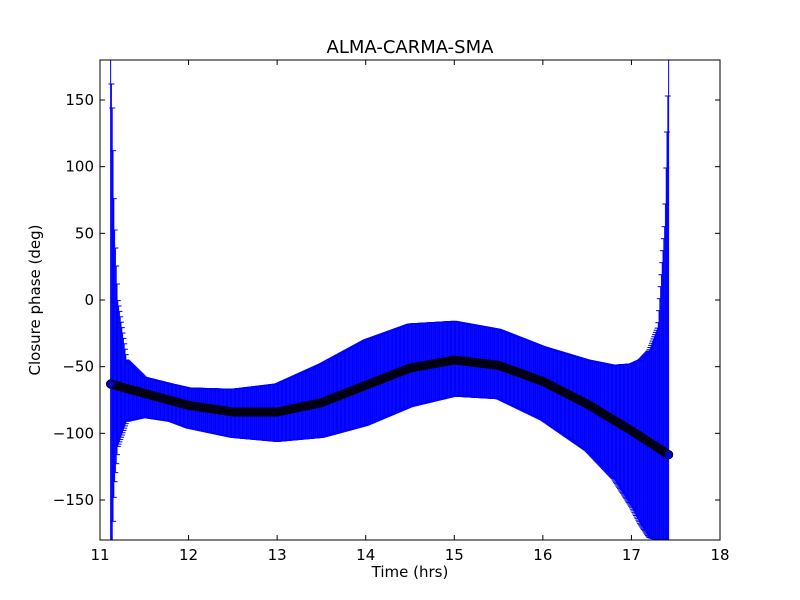 This screenshot has width=800, height=600. I want to click on x-tick-label: 14, so click(365, 555).